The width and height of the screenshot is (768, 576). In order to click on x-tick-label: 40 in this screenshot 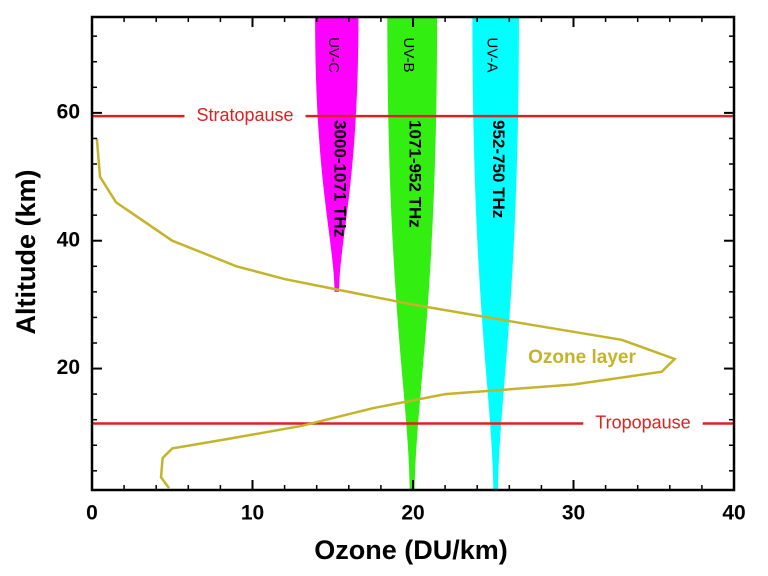, I will do `click(733, 513)`.